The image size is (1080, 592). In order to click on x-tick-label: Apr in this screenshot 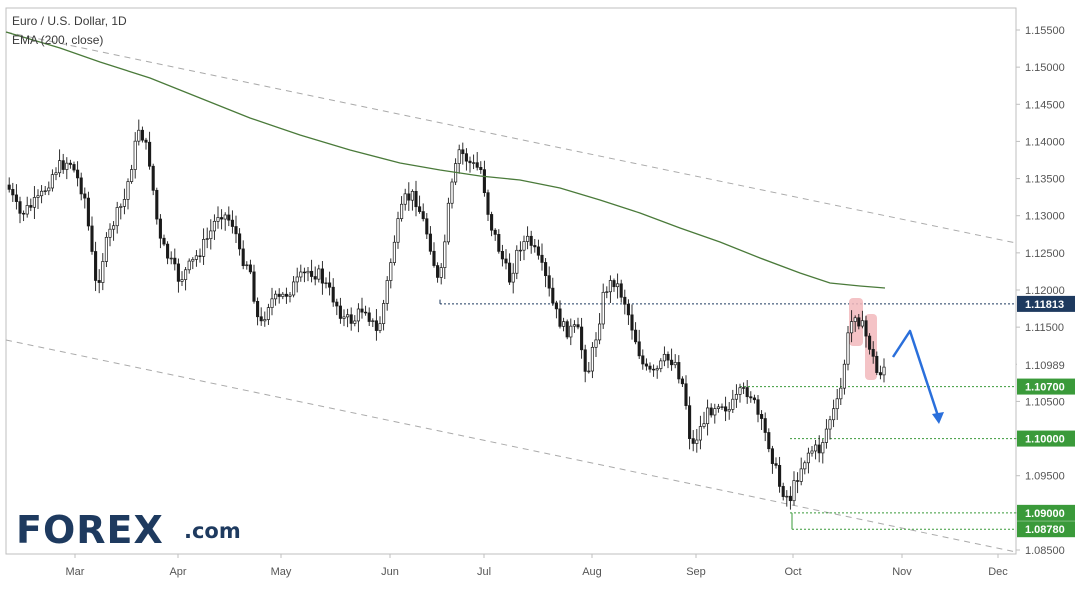, I will do `click(177, 572)`.